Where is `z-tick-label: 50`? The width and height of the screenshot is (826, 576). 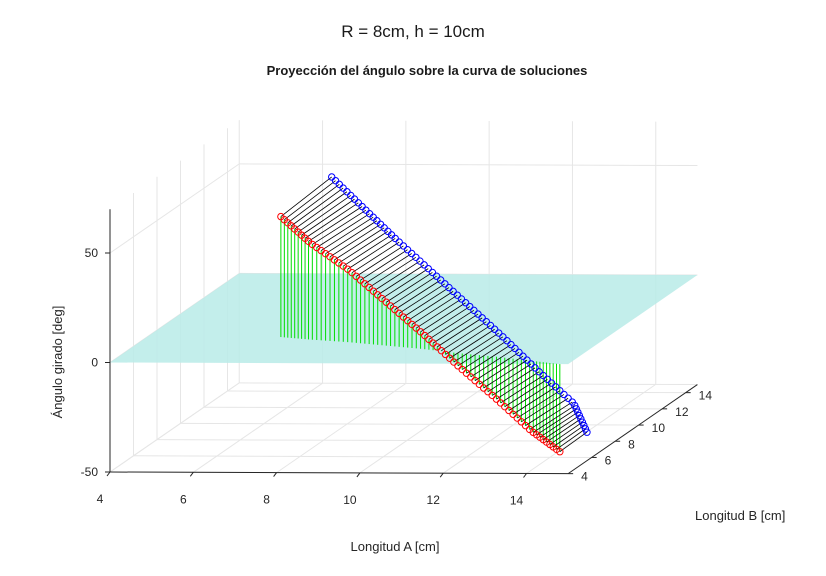 z-tick-label: 50 is located at coordinates (92, 253).